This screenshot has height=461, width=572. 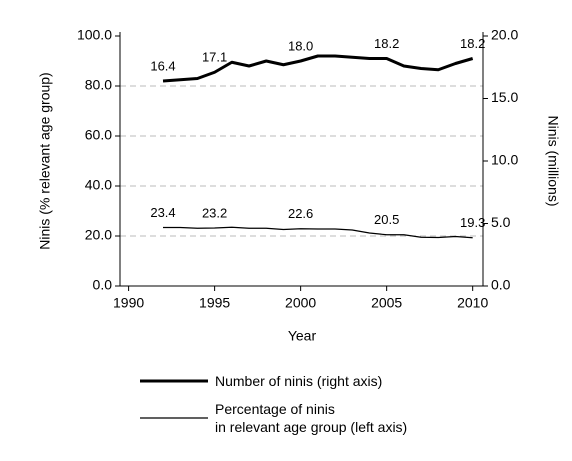 What do you see at coordinates (103, 285) in the screenshot?
I see `y-tick-label: 0.0` at bounding box center [103, 285].